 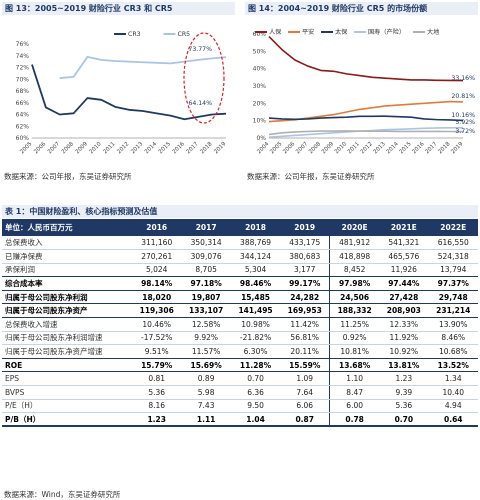 I want to click on value-cell: 7.43, so click(x=206, y=406).